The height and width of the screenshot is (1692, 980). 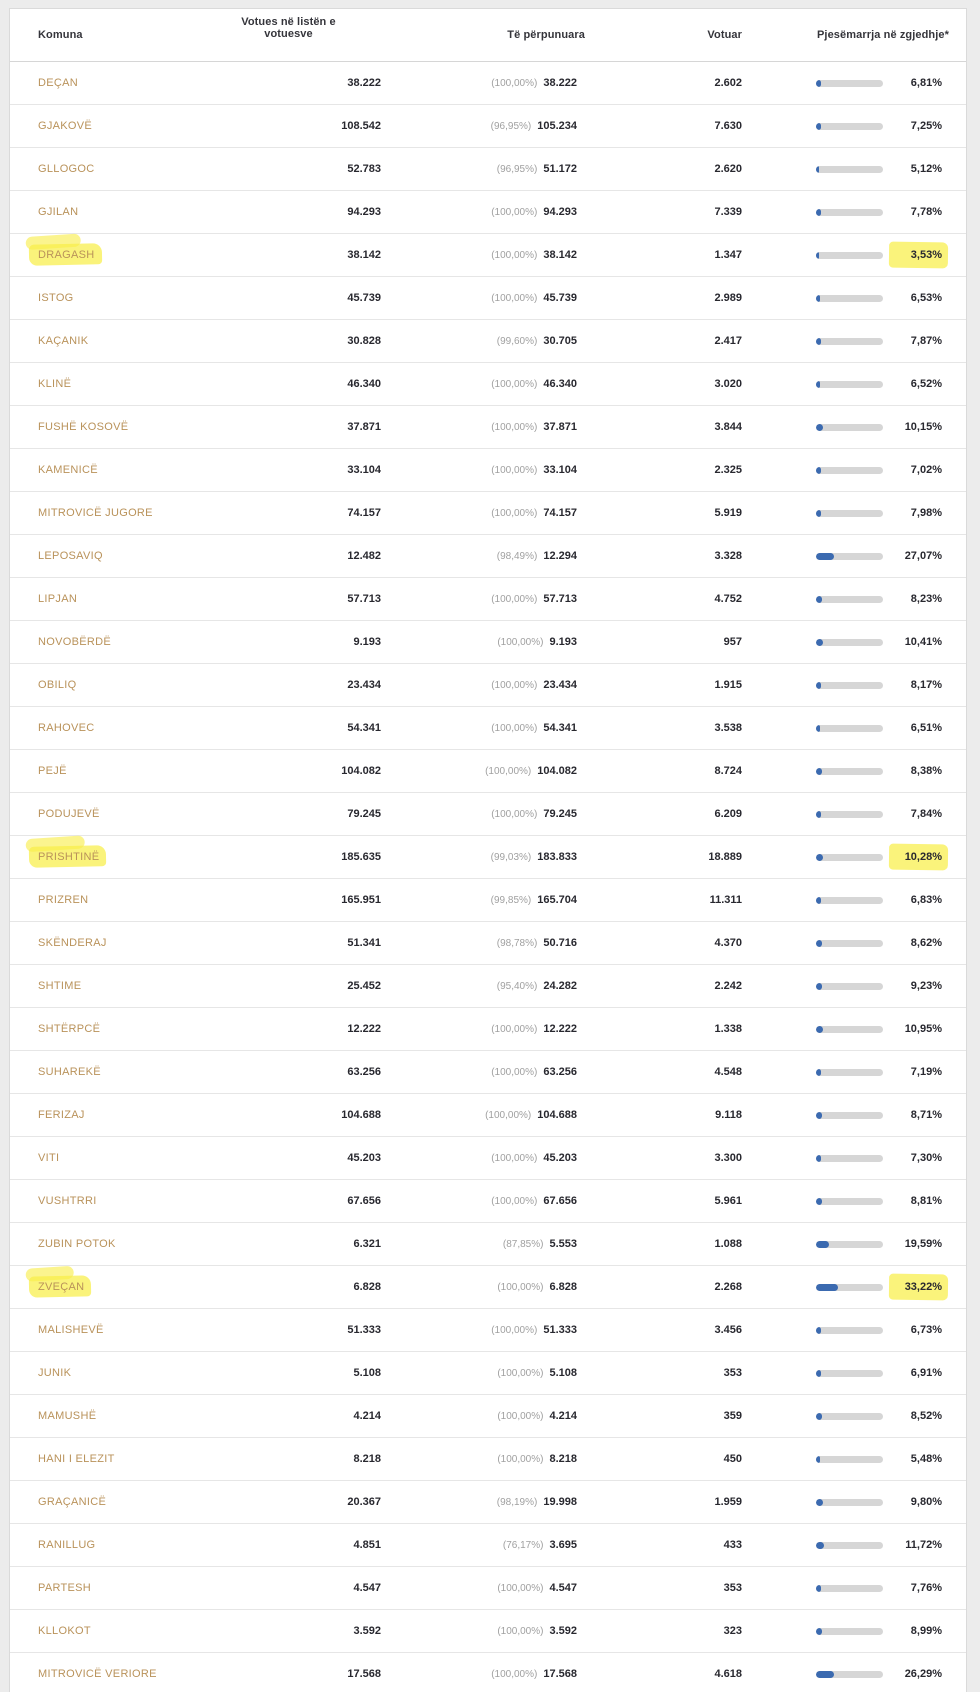 I want to click on komuna-cell: PRISHTINË, so click(x=124, y=856).